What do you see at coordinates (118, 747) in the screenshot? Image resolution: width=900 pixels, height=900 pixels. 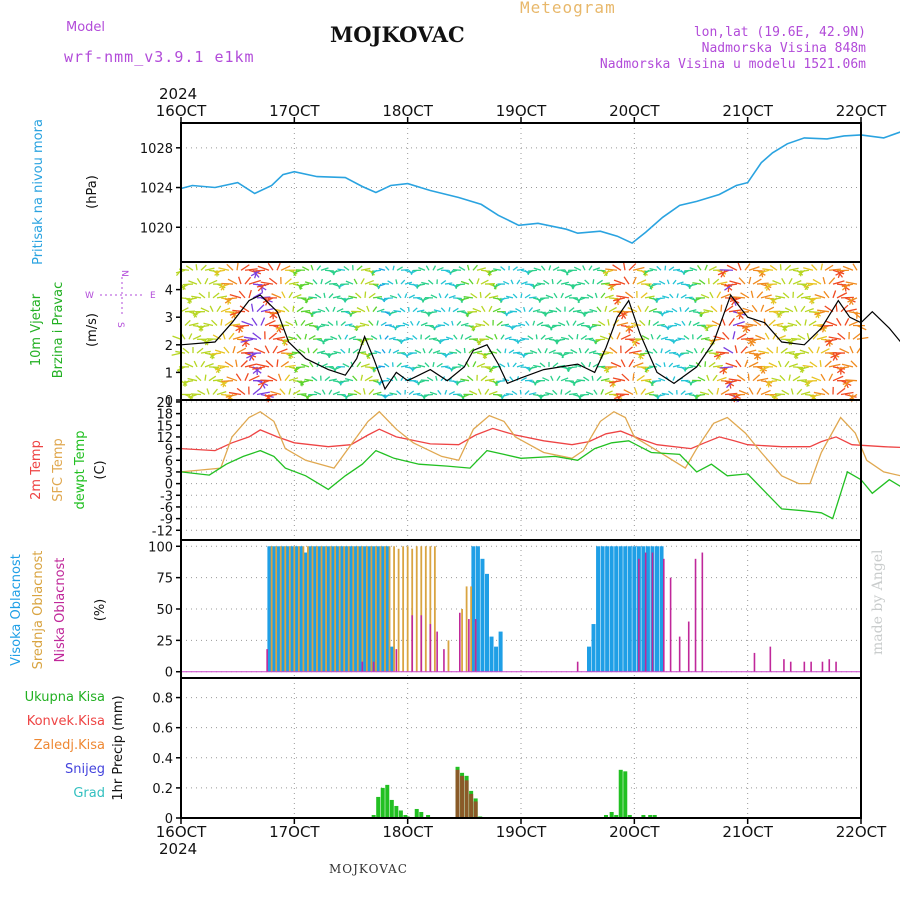 I see `precip-axis-label: 1hr Precip (mm)` at bounding box center [118, 747].